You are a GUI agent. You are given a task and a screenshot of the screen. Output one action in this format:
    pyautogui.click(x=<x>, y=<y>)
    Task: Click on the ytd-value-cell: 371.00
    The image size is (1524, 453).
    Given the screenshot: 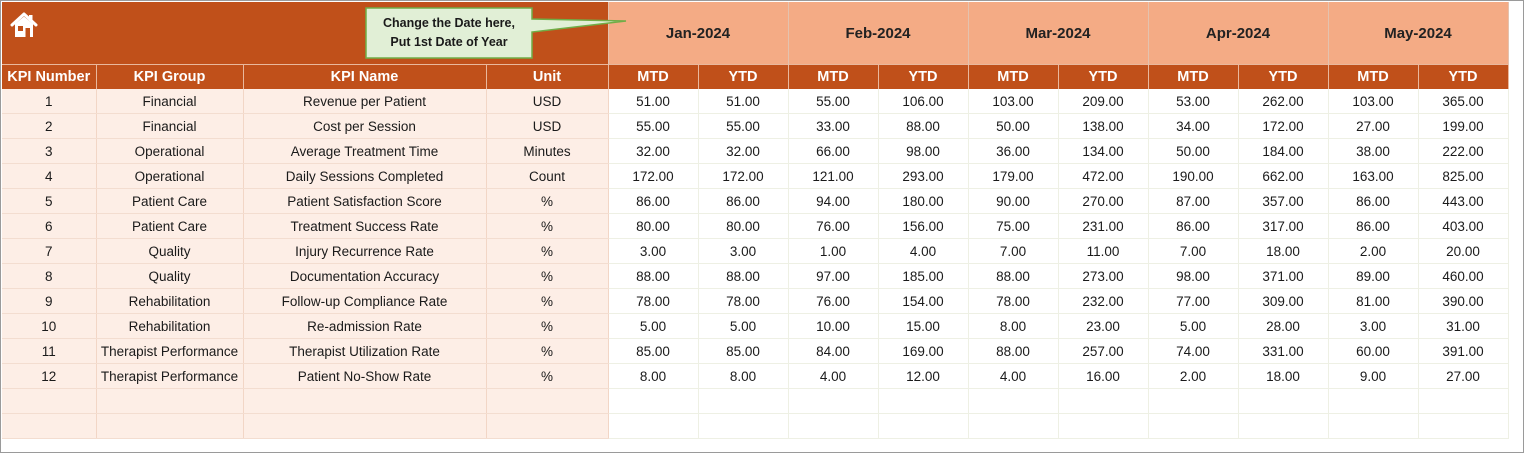 What is the action you would take?
    pyautogui.click(x=1283, y=276)
    